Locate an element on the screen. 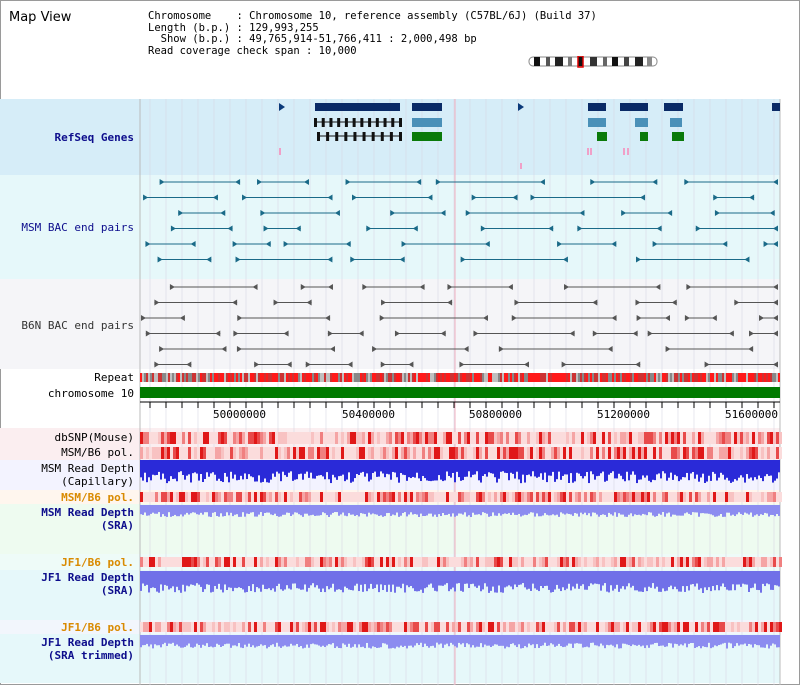  track-label-refseq: RefSeq Genes is located at coordinates (94, 137).